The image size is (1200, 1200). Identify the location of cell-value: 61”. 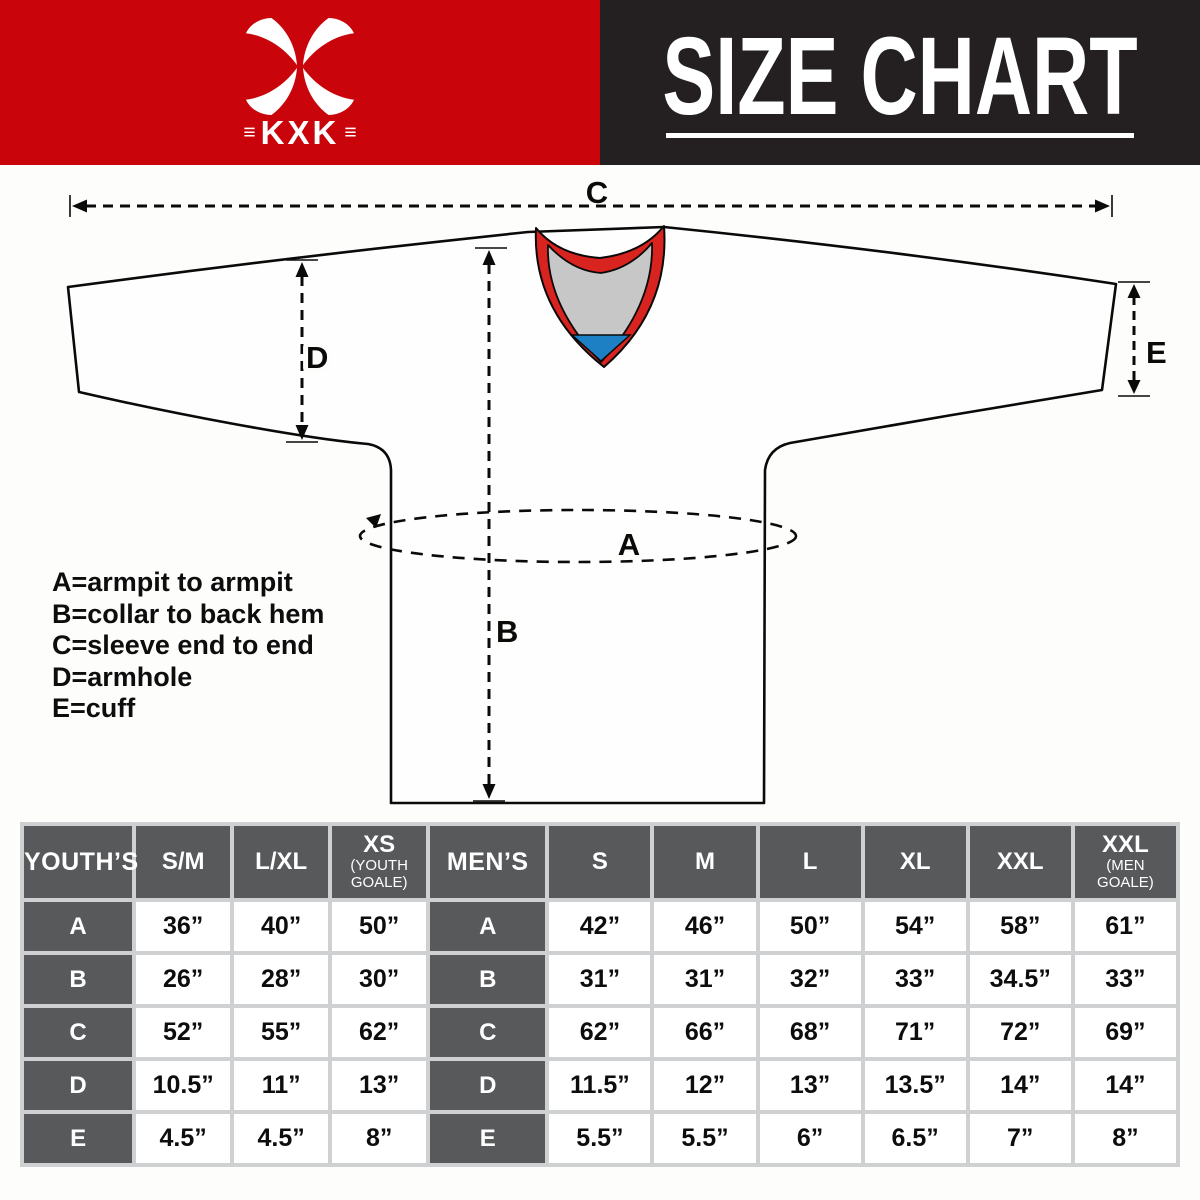
(1125, 926).